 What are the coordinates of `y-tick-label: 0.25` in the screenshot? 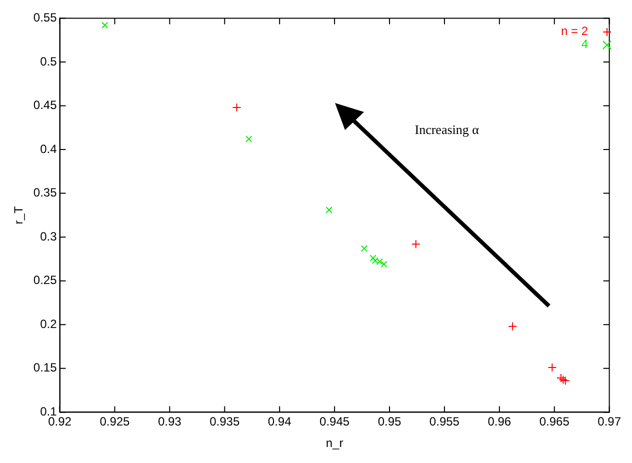 It's located at (45, 280).